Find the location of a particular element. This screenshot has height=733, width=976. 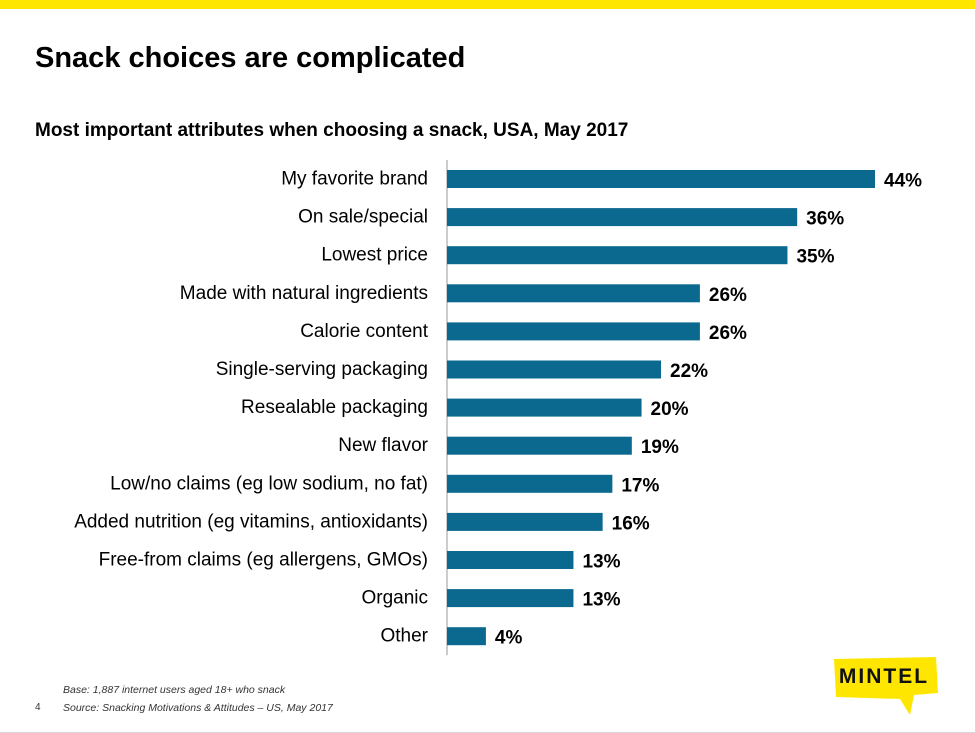

category-label-3: Made with natural ingredients is located at coordinates (304, 293).